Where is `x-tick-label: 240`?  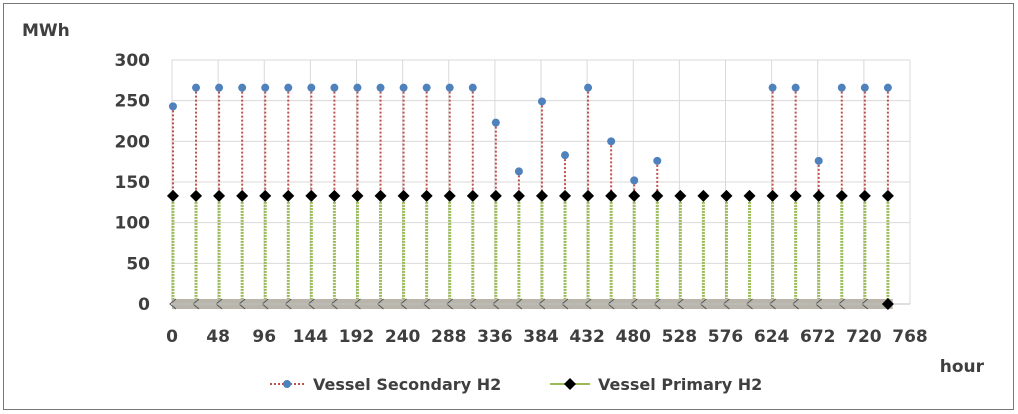 x-tick-label: 240 is located at coordinates (403, 337).